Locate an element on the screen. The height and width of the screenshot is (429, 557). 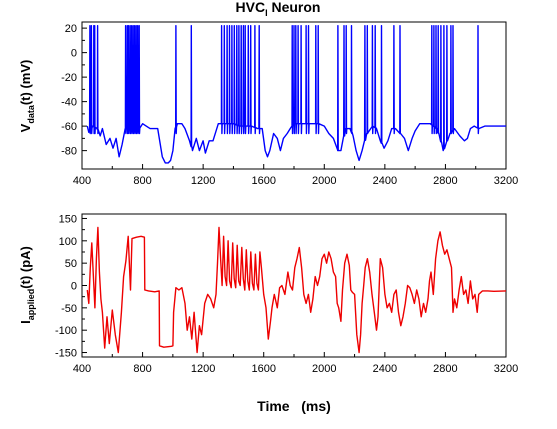
y-tick-label: 20 is located at coordinates (71, 29).